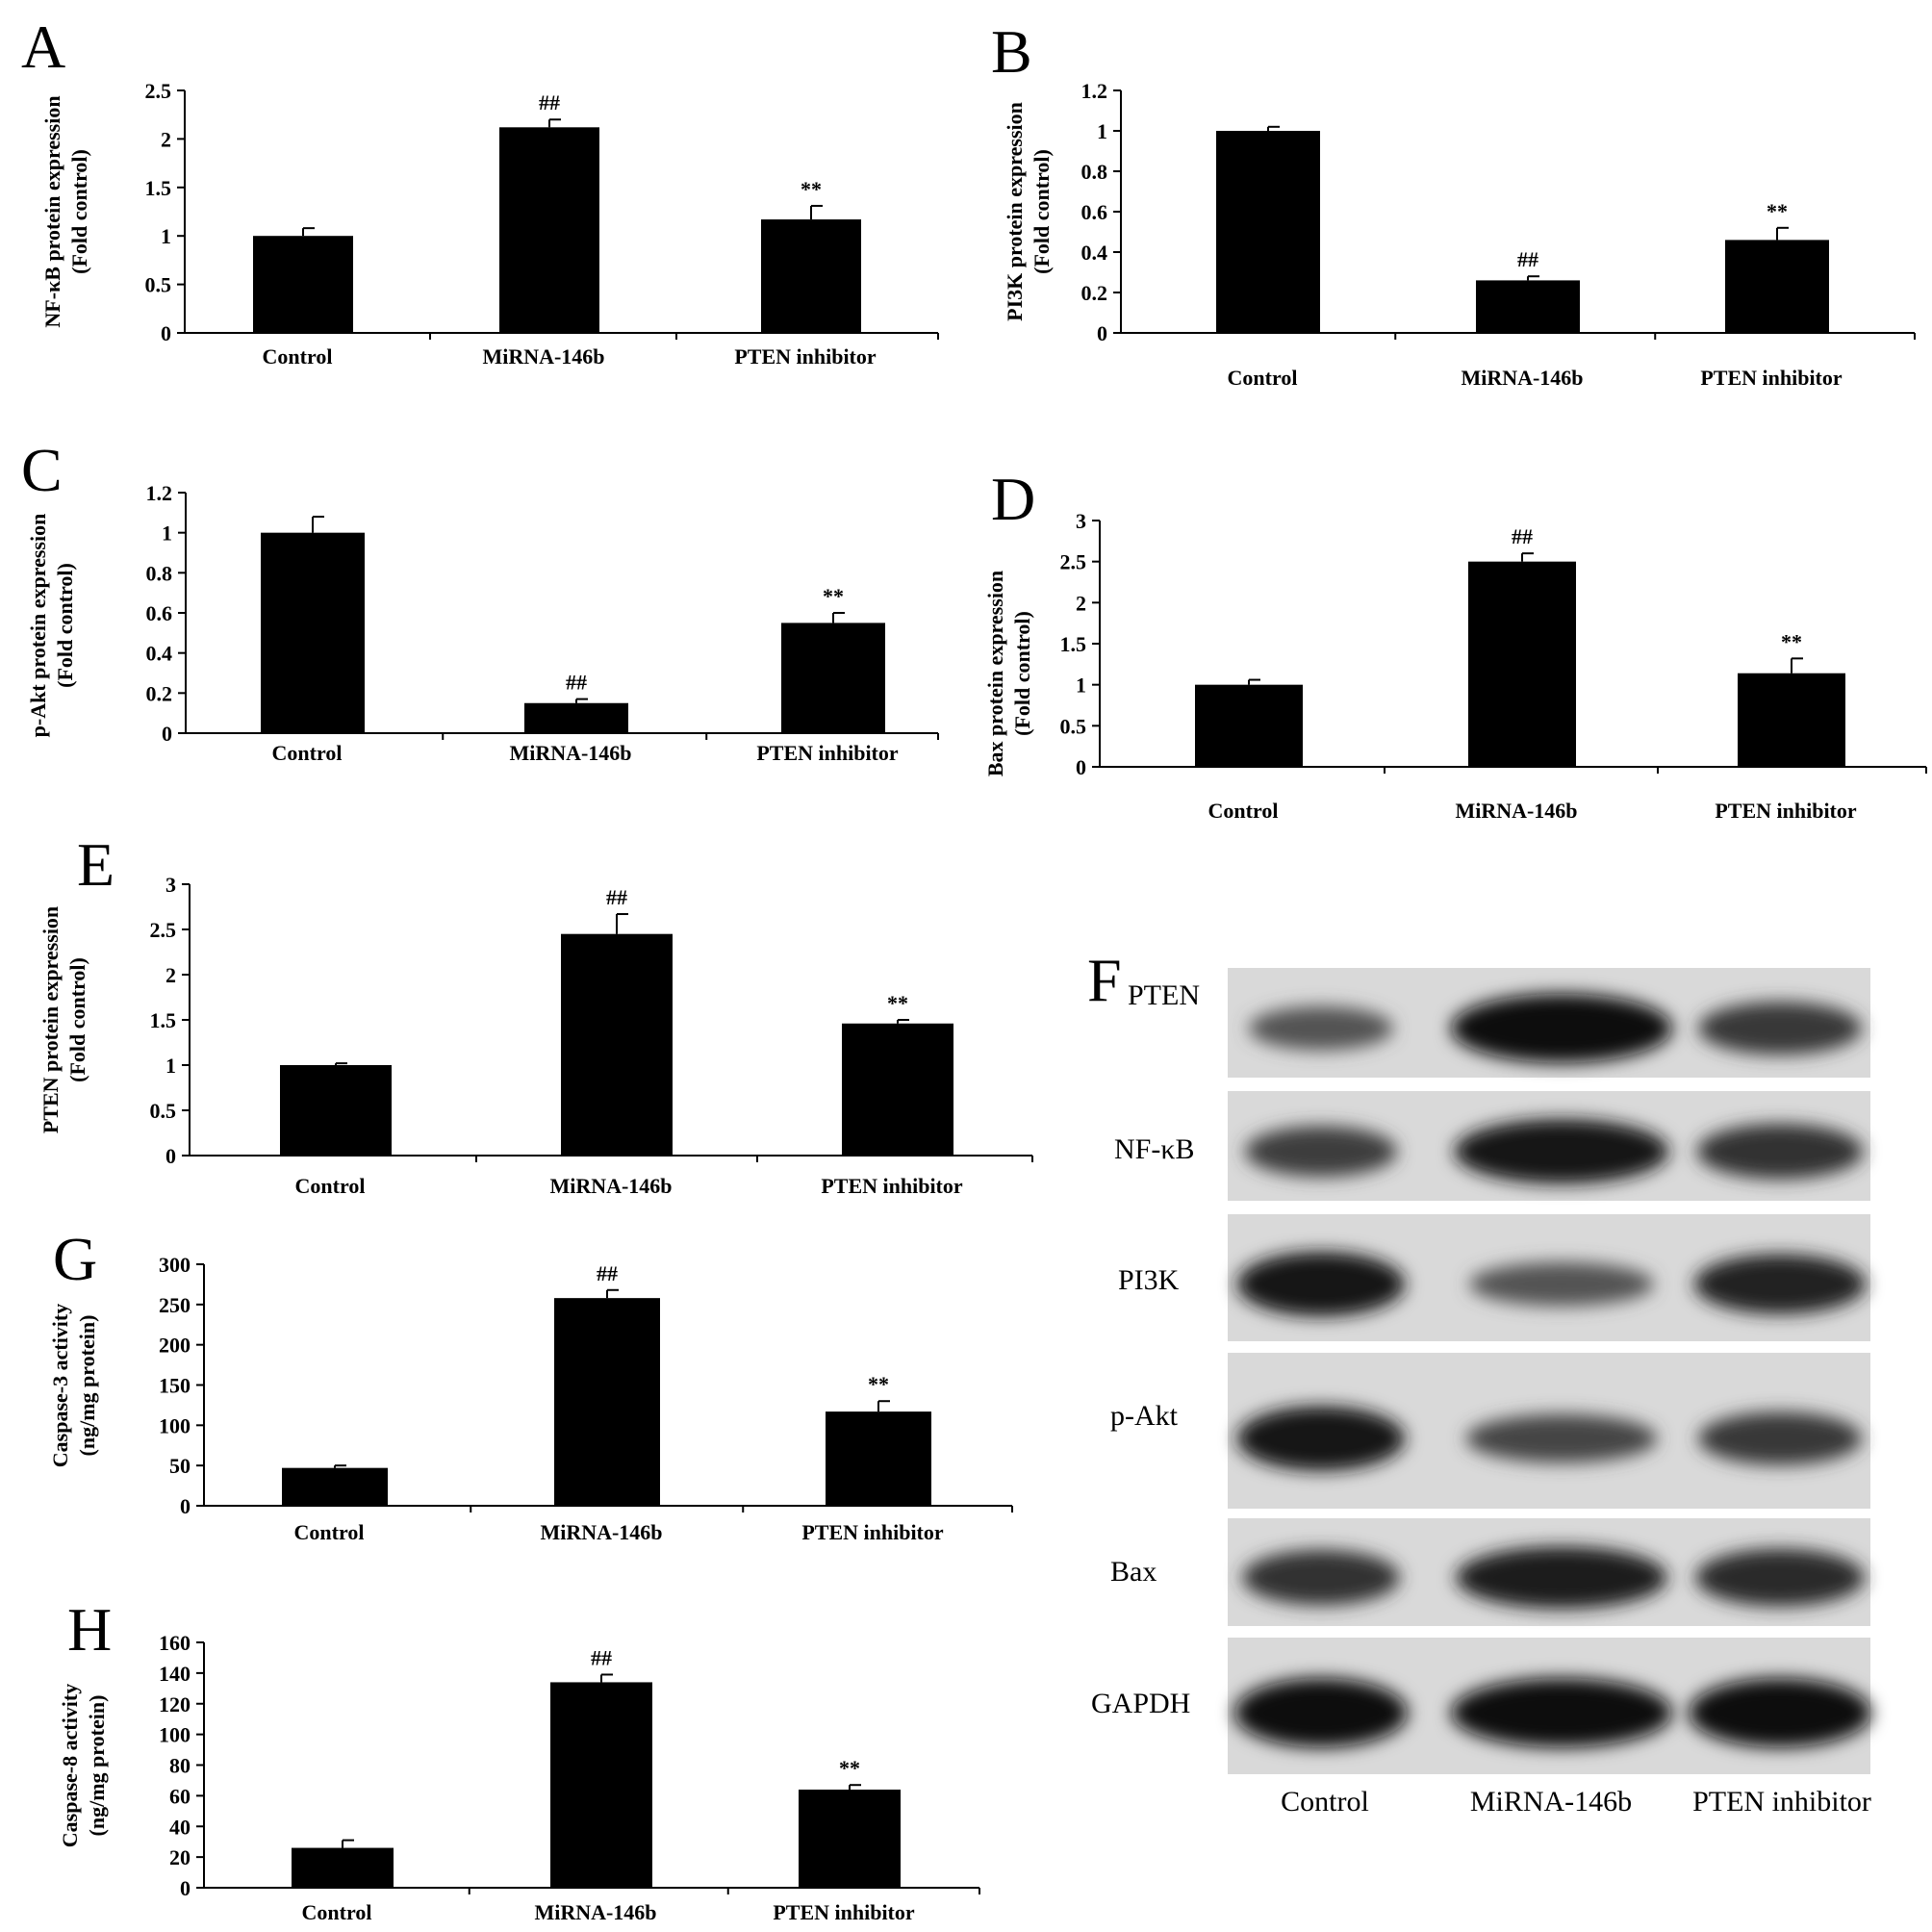 Image resolution: width=1932 pixels, height=1932 pixels. I want to click on blot-strip-bax, so click(1549, 1572).